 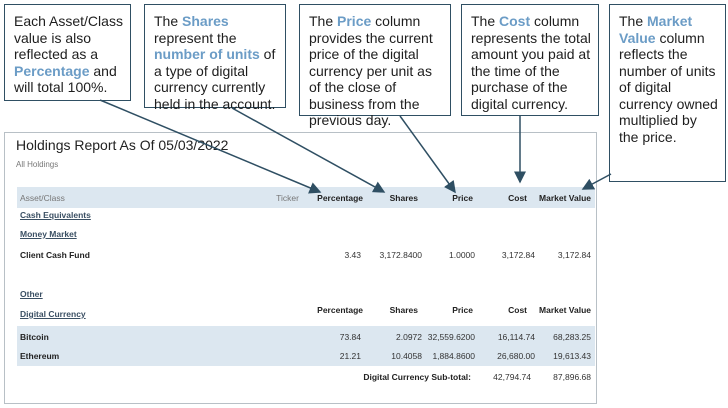 What do you see at coordinates (207, 54) in the screenshot?
I see `highlight-text: number of units` at bounding box center [207, 54].